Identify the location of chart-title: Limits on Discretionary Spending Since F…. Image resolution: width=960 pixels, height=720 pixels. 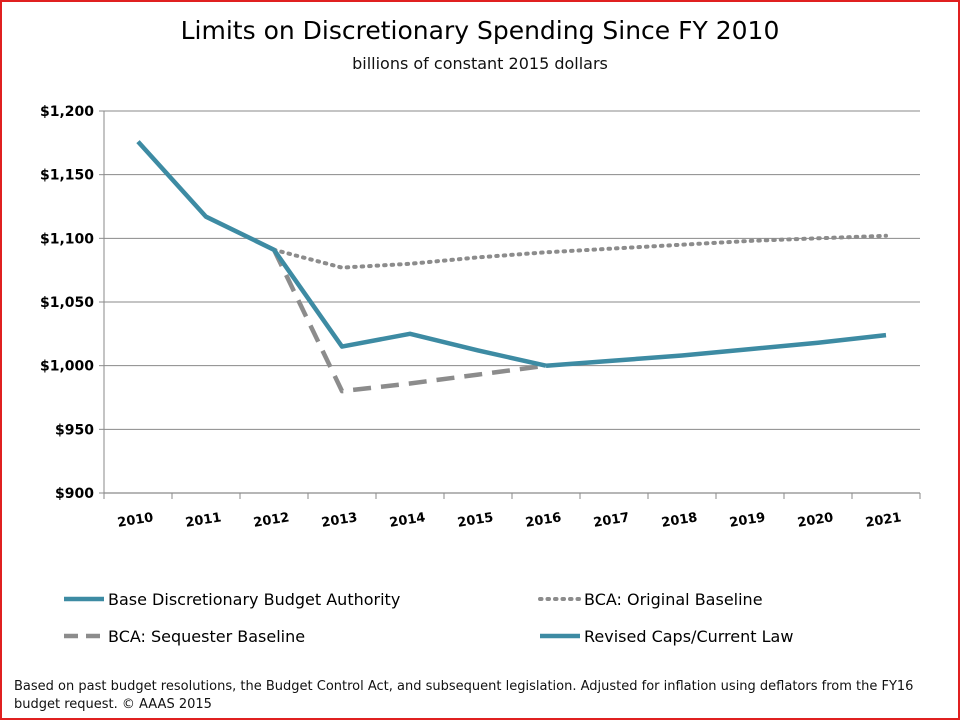
(480, 30).